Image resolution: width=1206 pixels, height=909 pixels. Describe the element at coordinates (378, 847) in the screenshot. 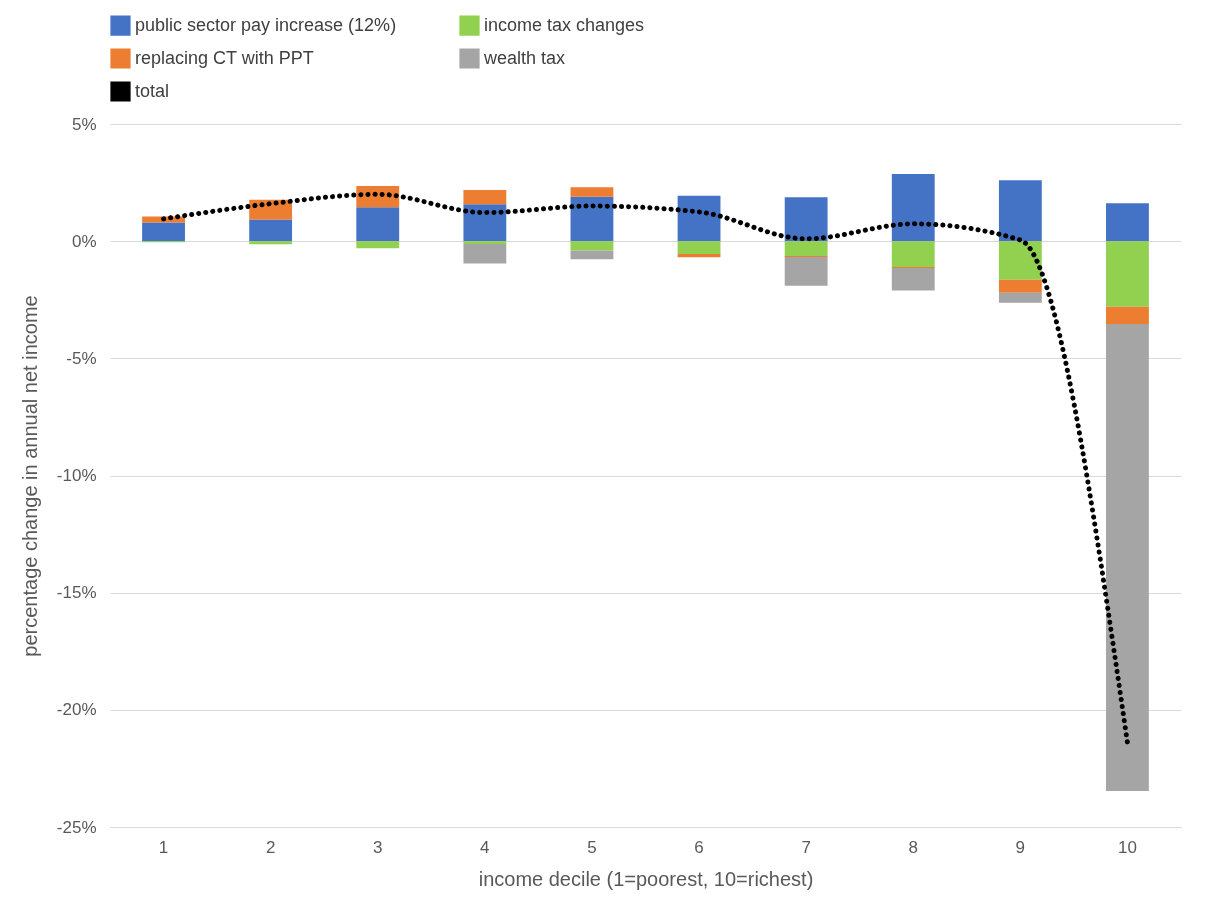

I see `x-tick-label: 3` at that location.